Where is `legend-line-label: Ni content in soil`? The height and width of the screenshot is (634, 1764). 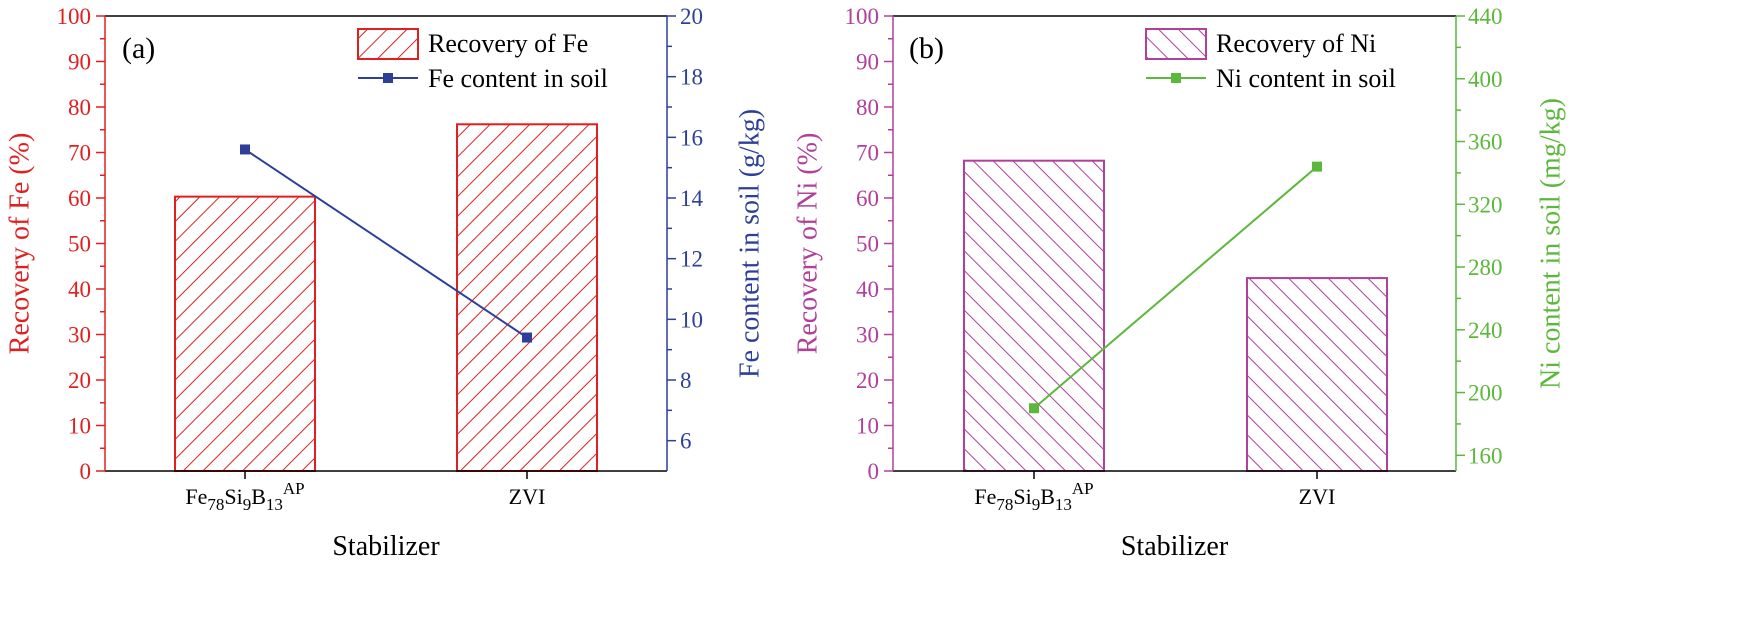
legend-line-label: Ni content in soil is located at coordinates (1306, 78).